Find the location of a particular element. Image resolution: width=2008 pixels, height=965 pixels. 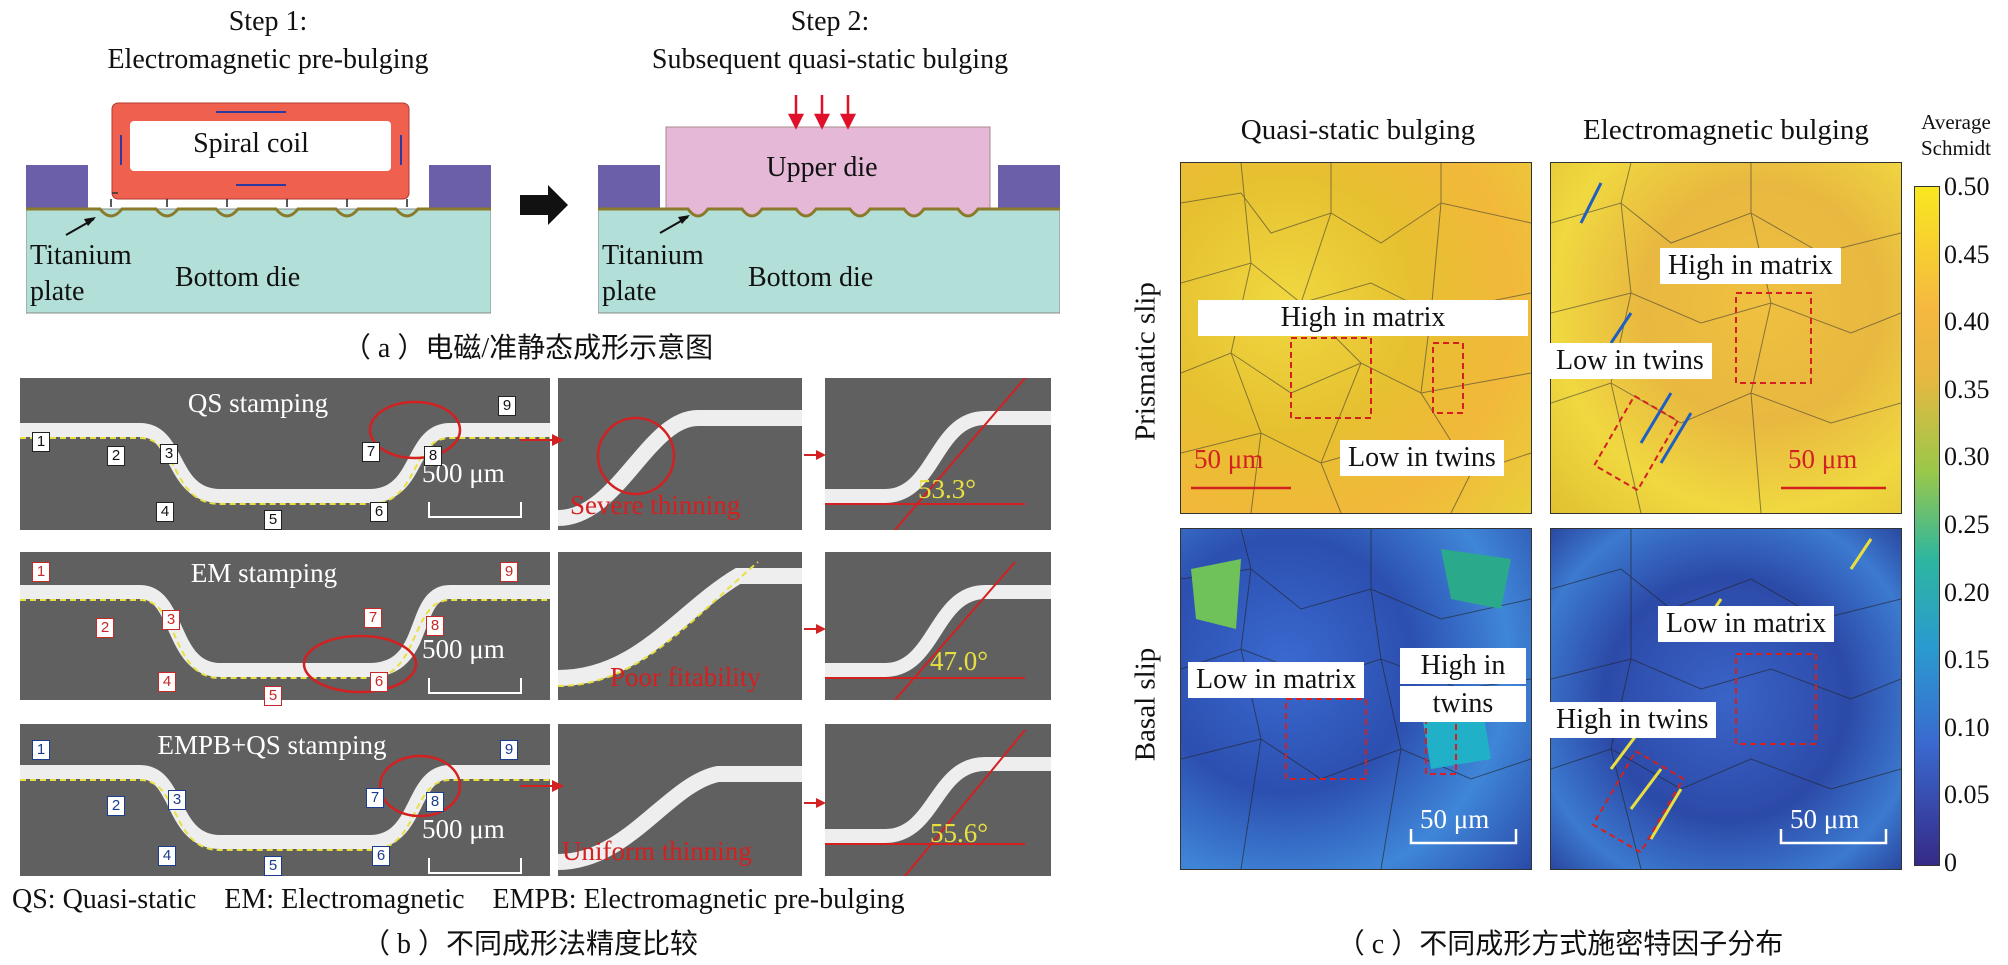

tick-0.45: 0.45 is located at coordinates (1967, 254).